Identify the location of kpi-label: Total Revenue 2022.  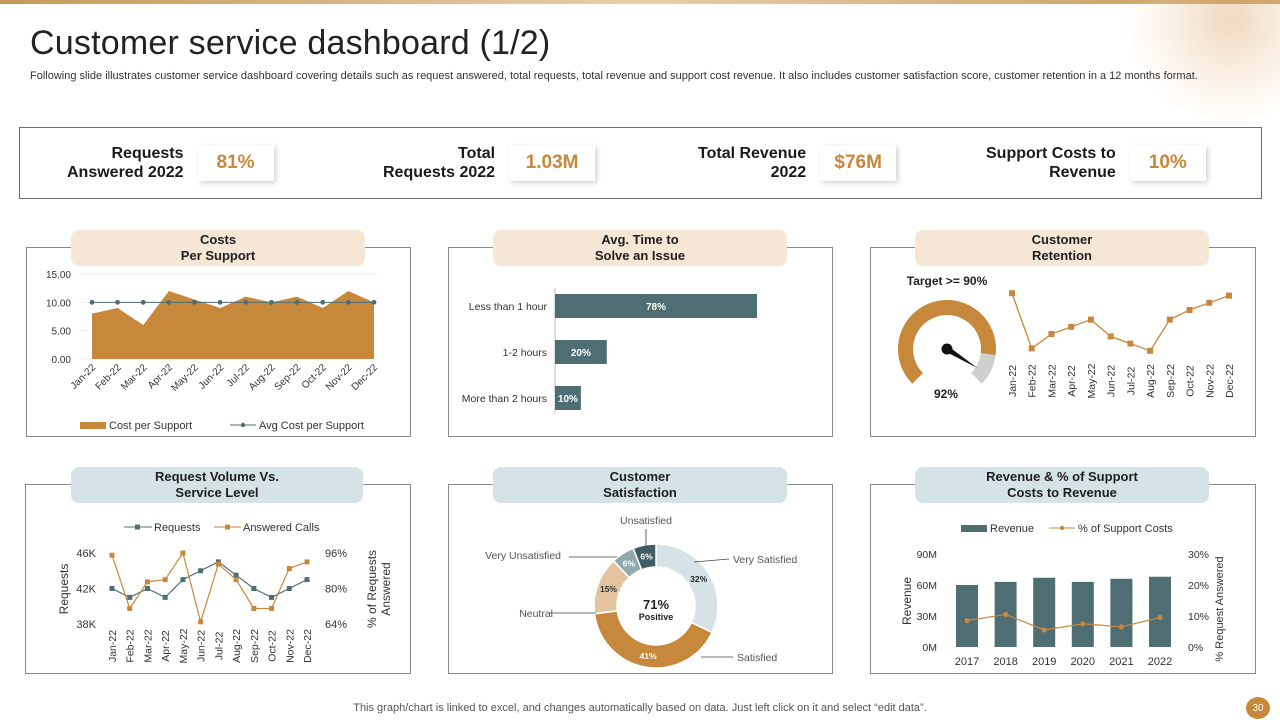
(752, 163).